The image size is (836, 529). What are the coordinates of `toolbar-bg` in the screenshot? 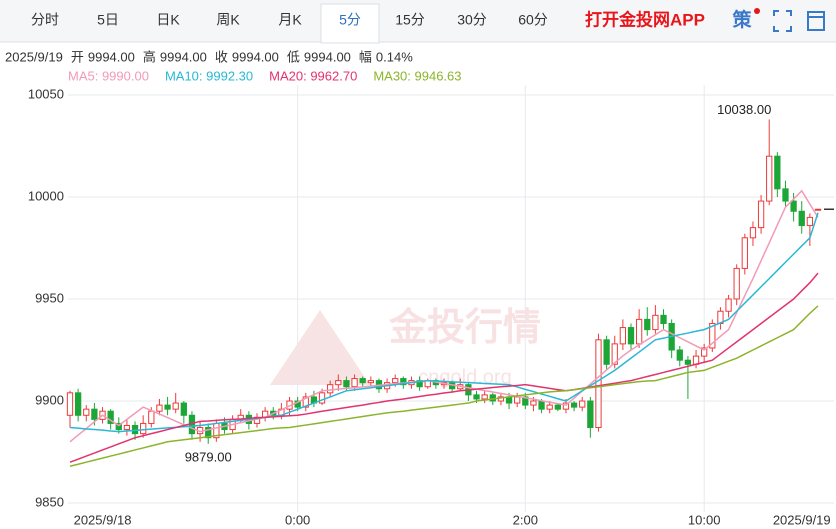 It's located at (418, 21).